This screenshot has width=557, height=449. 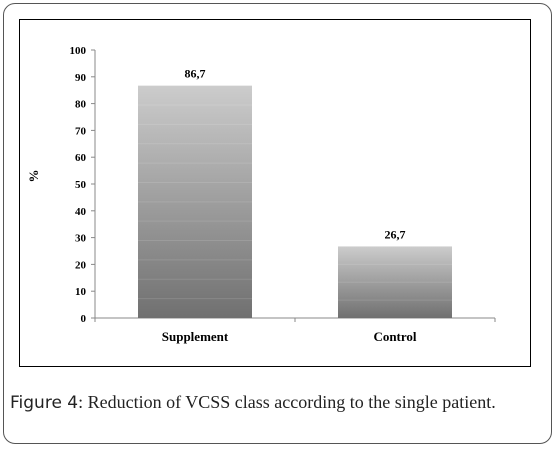 I want to click on figure-label: Figure 4, so click(x=44, y=403).